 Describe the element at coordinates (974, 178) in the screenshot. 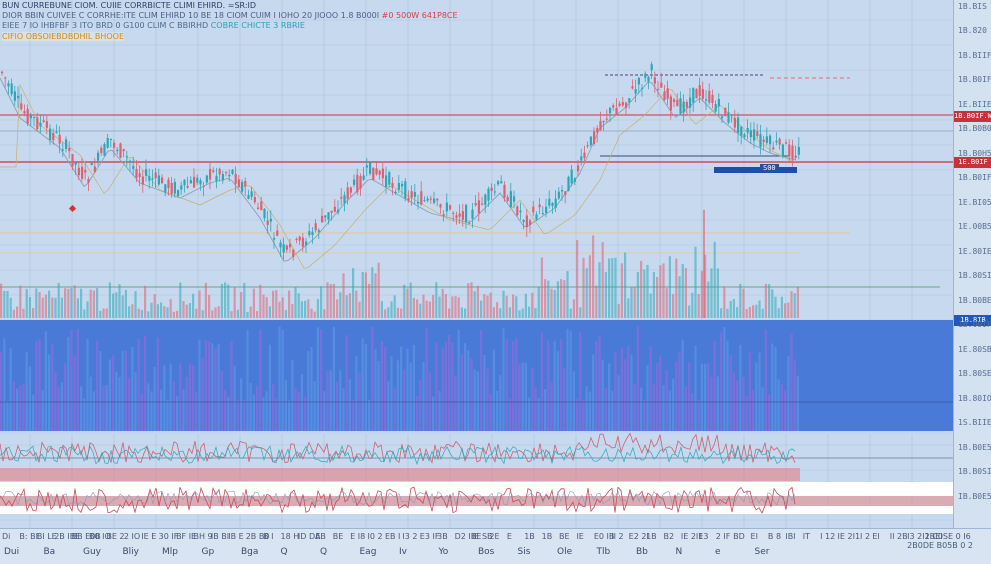

I see `price-tick: 1B.B0IF` at that location.